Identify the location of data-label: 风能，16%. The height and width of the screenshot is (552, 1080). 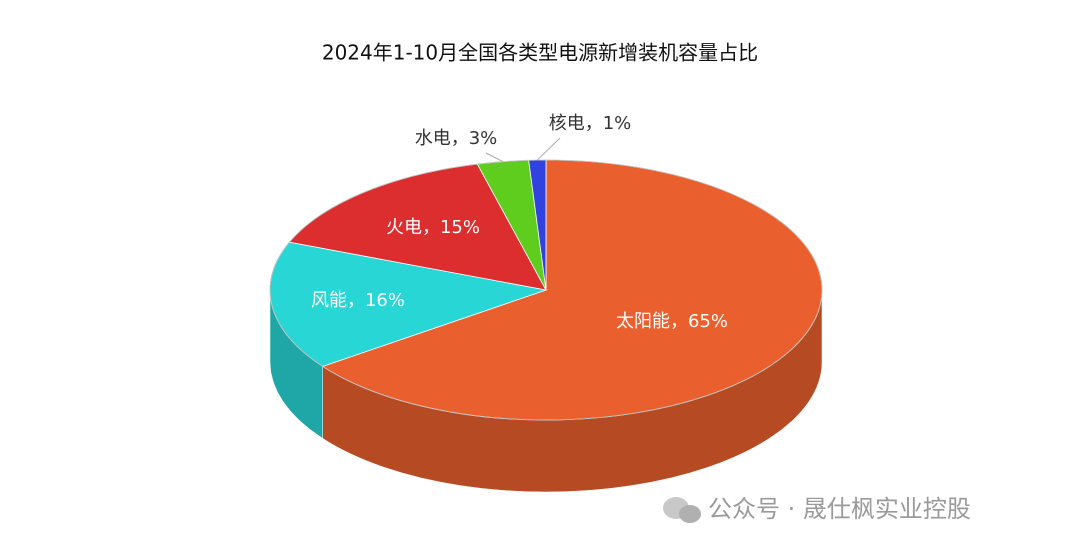
(358, 300).